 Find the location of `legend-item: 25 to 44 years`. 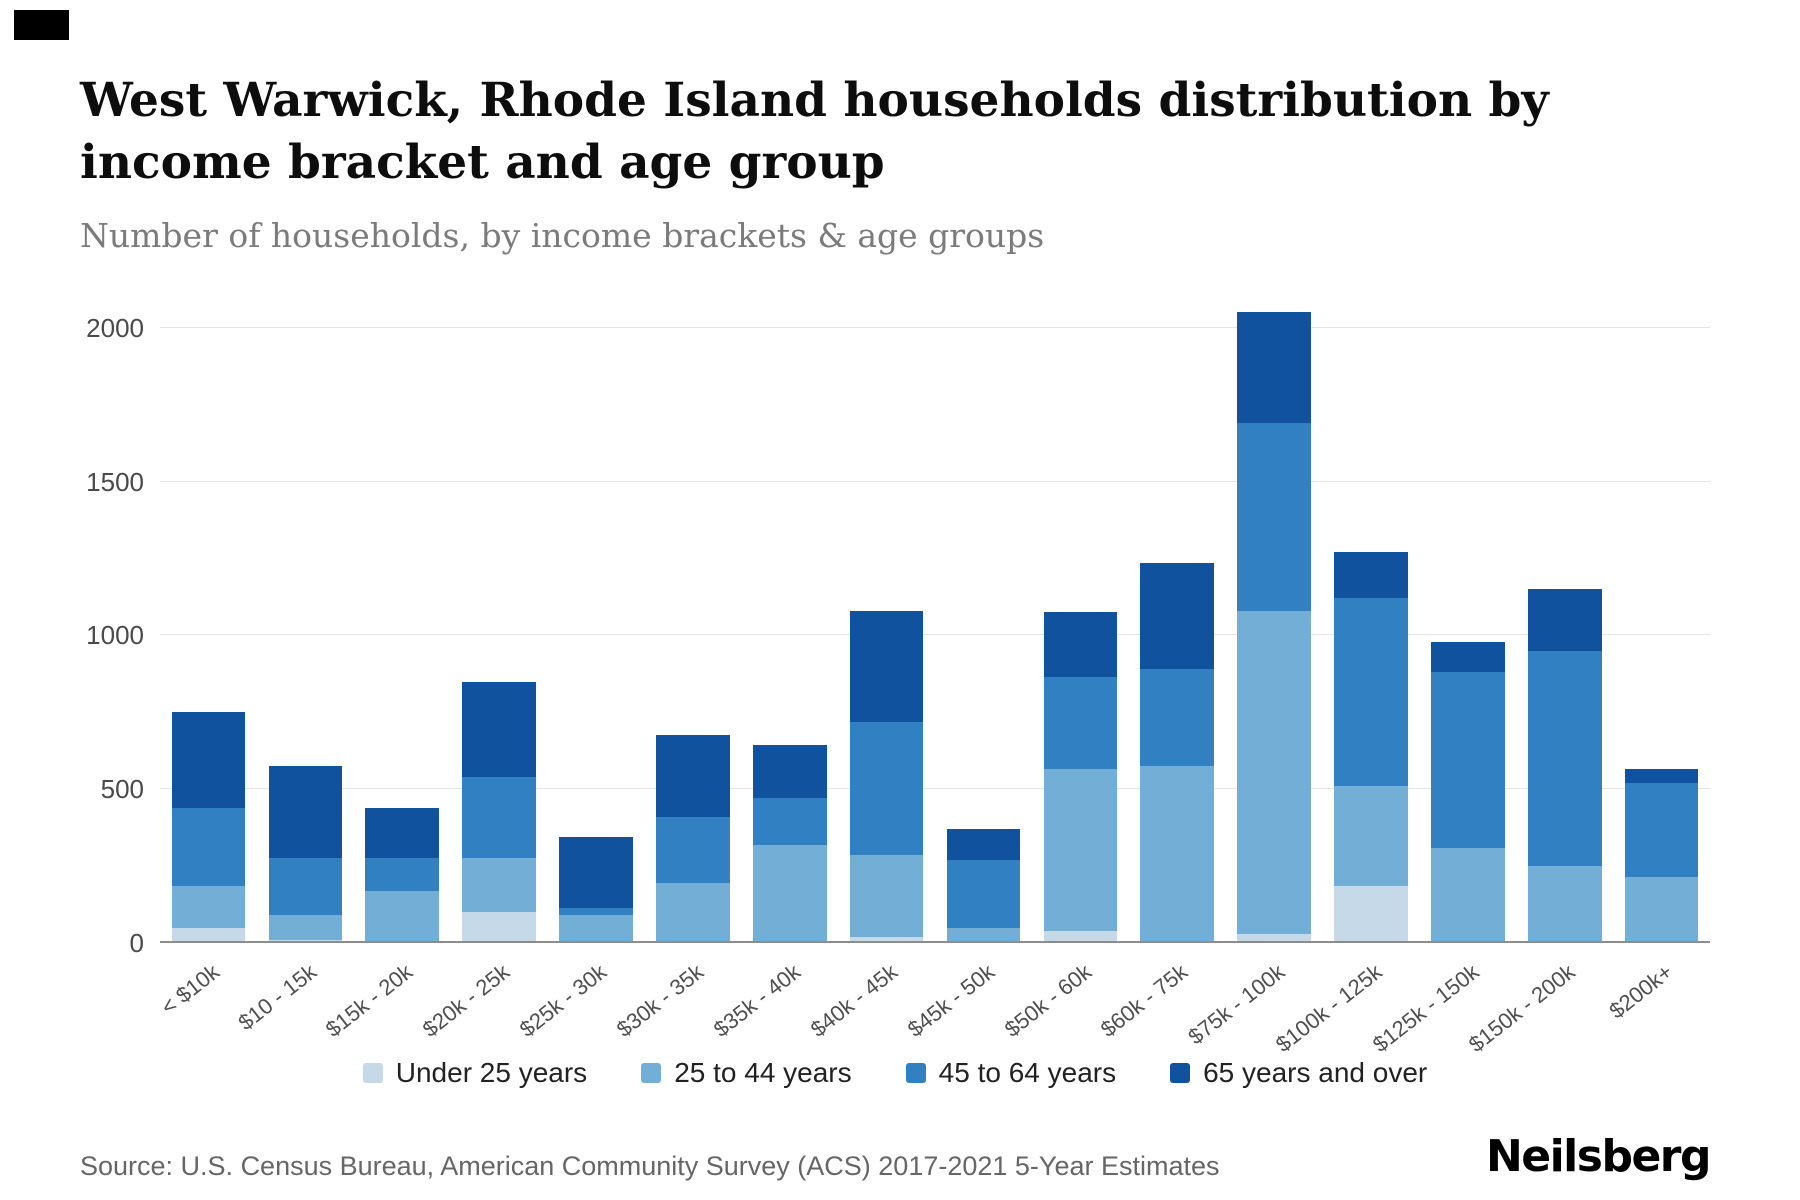

legend-item: 25 to 44 years is located at coordinates (746, 1073).